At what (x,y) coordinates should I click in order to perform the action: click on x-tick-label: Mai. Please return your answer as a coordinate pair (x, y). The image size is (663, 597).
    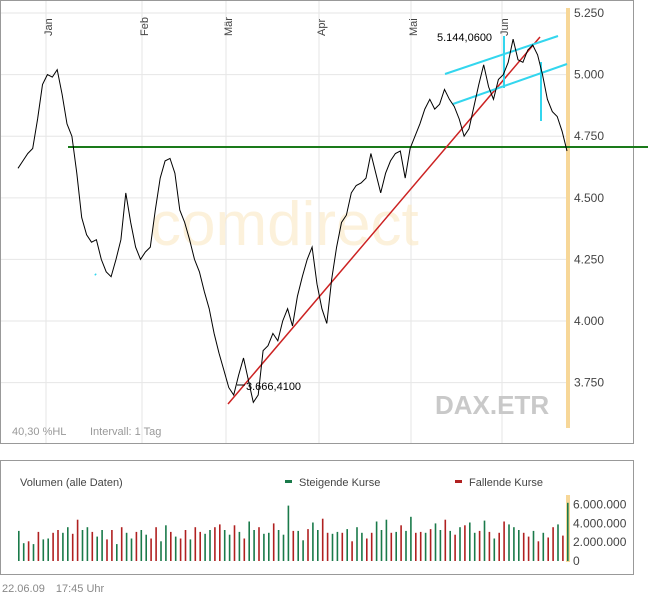
    Looking at the image, I should click on (414, 27).